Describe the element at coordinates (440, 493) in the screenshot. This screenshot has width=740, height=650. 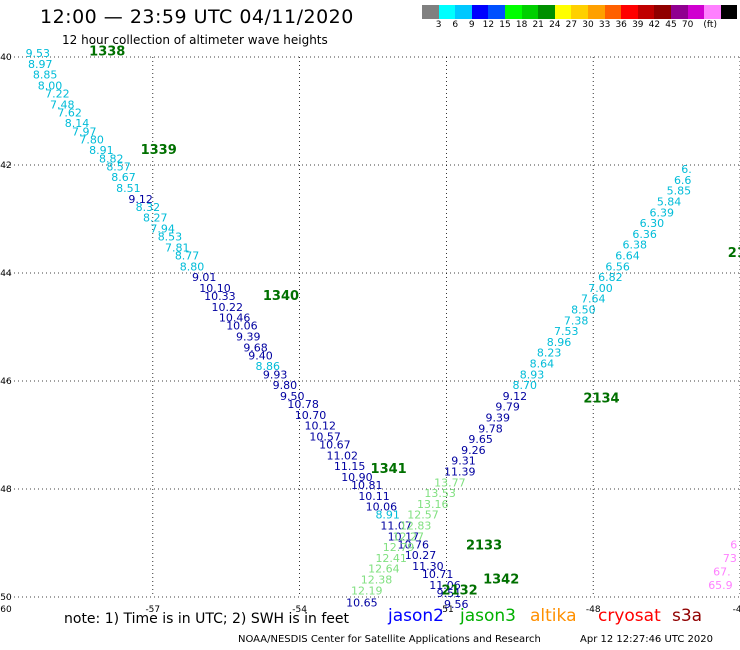
I see `wave-height-value: 13.53` at that location.